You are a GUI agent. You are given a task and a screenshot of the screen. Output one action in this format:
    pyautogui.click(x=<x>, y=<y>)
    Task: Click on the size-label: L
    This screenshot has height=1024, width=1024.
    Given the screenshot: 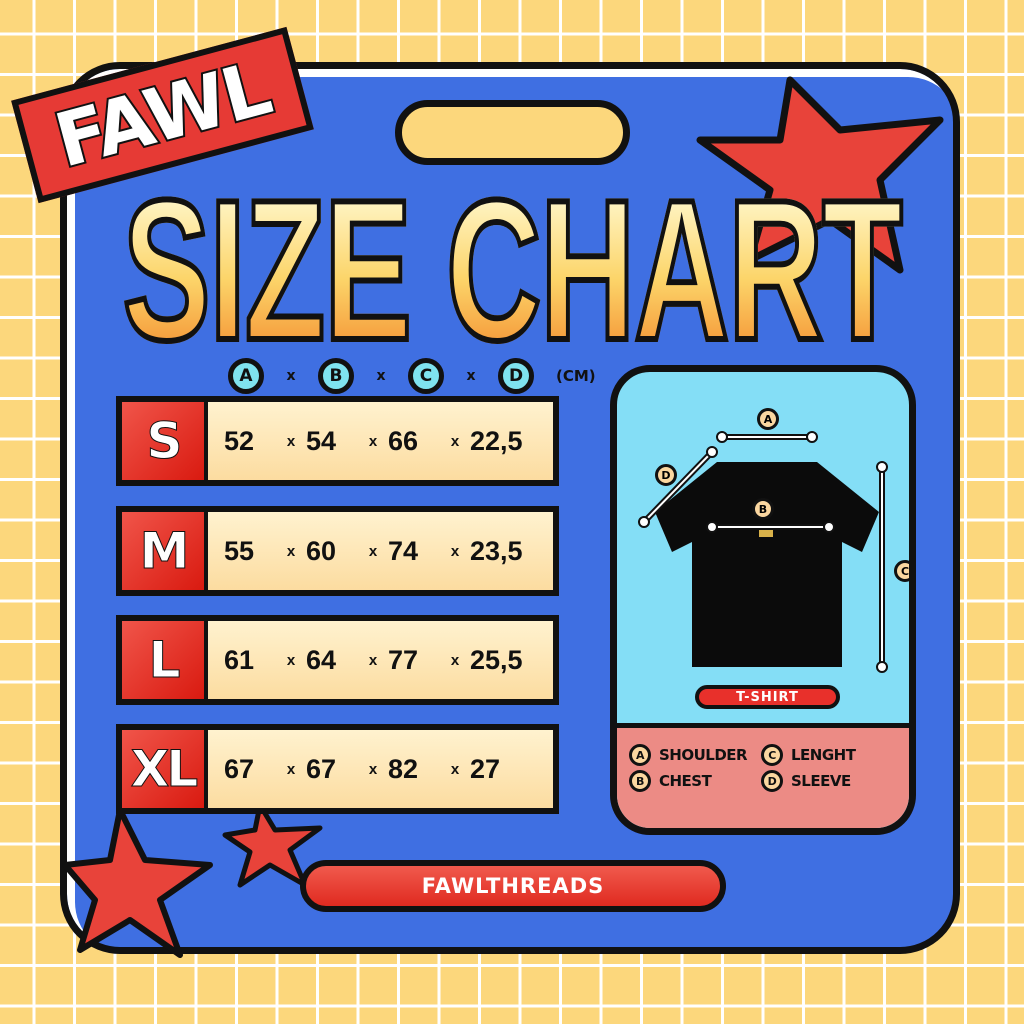 What is the action you would take?
    pyautogui.click(x=163, y=660)
    